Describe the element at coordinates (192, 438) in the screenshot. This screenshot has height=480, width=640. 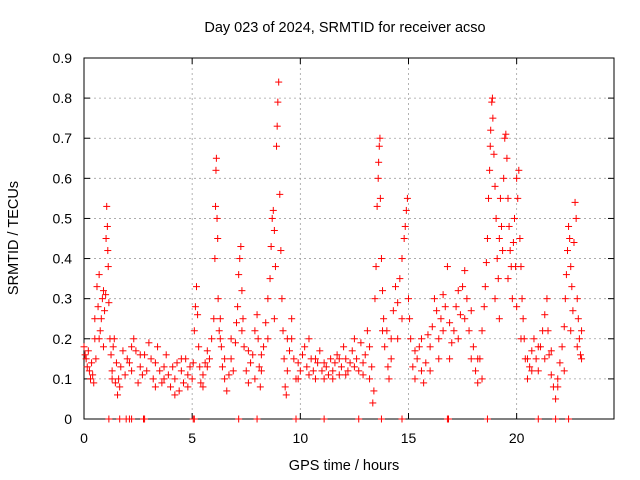
I see `x-tick-label: 5` at that location.